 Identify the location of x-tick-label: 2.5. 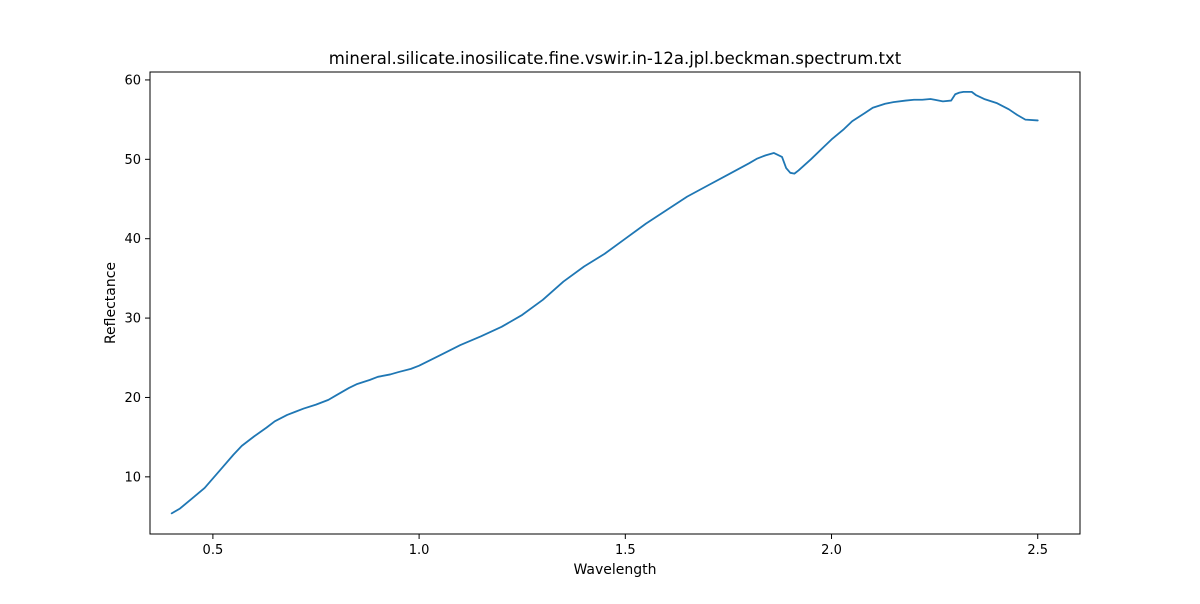
(1037, 550).